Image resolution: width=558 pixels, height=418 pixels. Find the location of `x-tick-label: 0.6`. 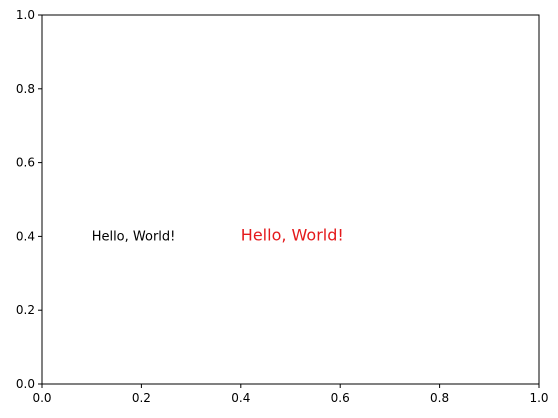

x-tick-label: 0.6 is located at coordinates (340, 398).